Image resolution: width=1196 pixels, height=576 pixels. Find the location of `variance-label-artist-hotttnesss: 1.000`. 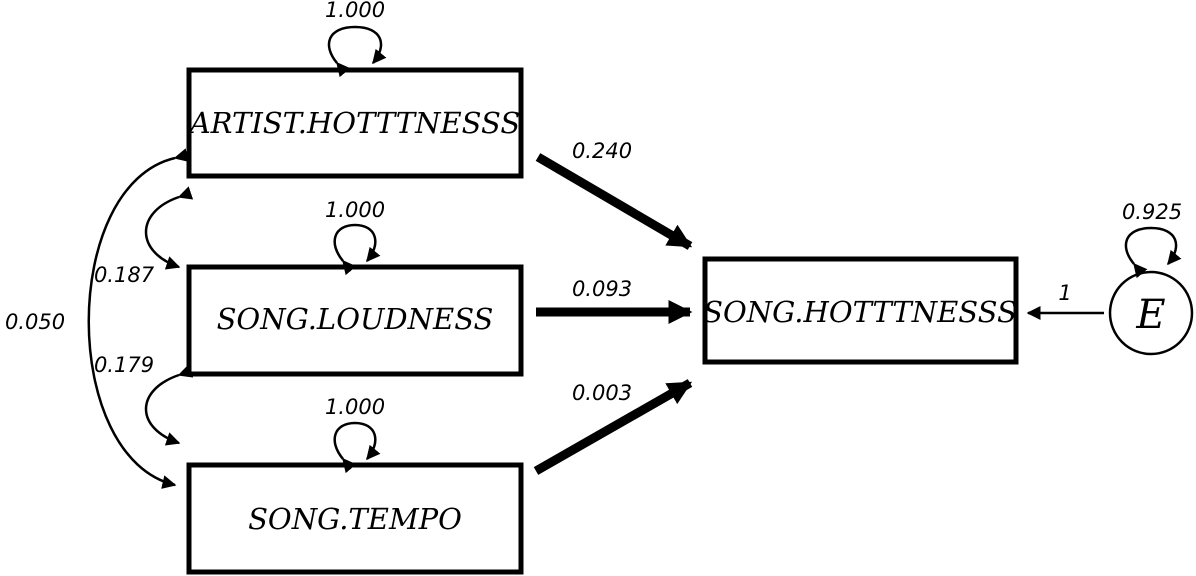

variance-label-artist-hotttnesss: 1.000 is located at coordinates (355, 11).